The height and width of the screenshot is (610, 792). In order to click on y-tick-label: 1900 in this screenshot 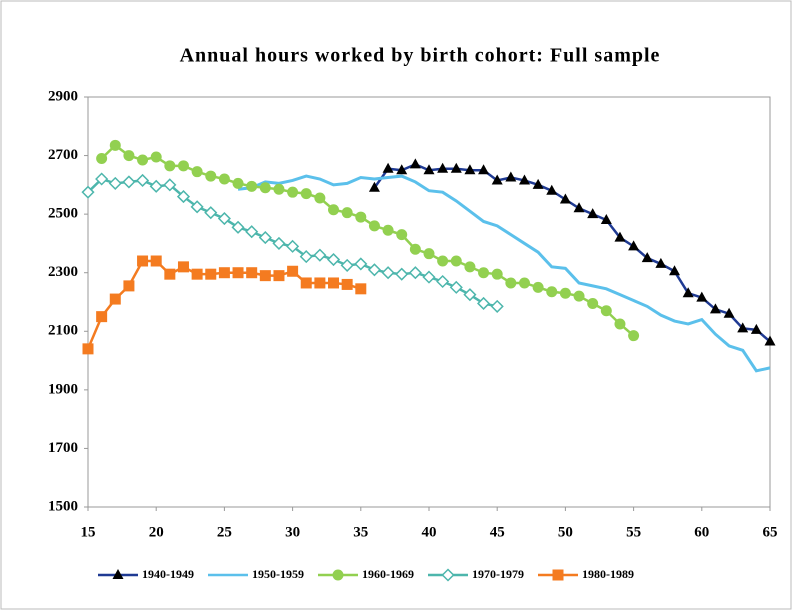, I will do `click(63, 389)`.